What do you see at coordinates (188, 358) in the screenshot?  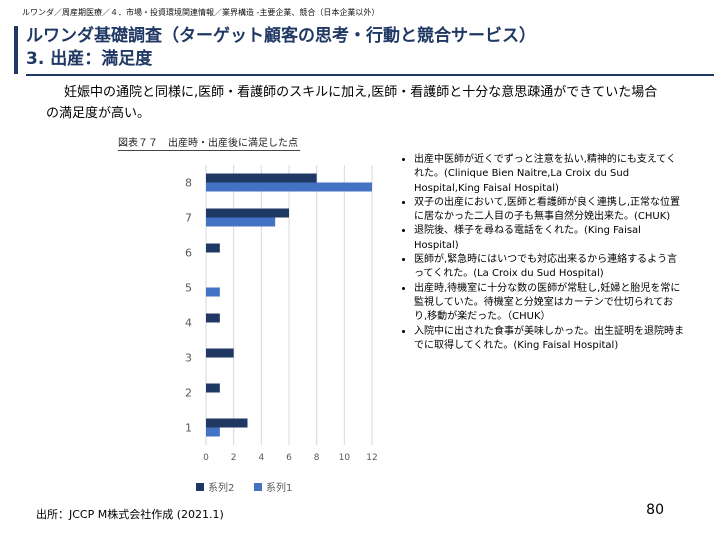 I see `y-tick-label: 3` at bounding box center [188, 358].